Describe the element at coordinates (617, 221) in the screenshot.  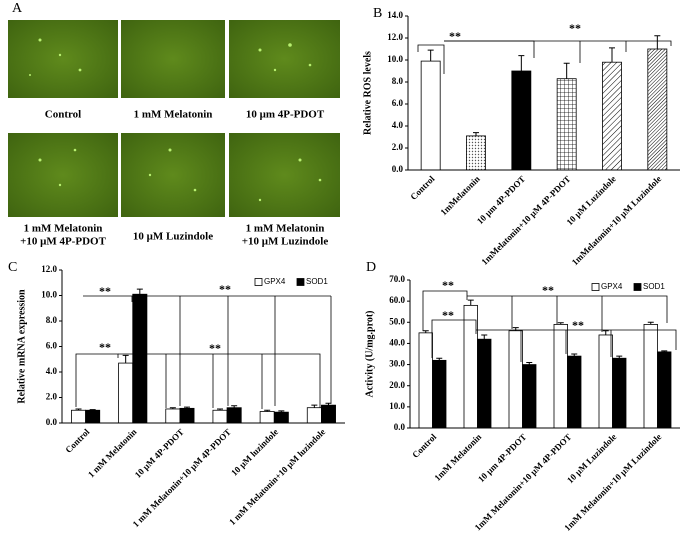
I see `x-tick-label: 1mMelatonin+10 μM Luzindole` at that location.